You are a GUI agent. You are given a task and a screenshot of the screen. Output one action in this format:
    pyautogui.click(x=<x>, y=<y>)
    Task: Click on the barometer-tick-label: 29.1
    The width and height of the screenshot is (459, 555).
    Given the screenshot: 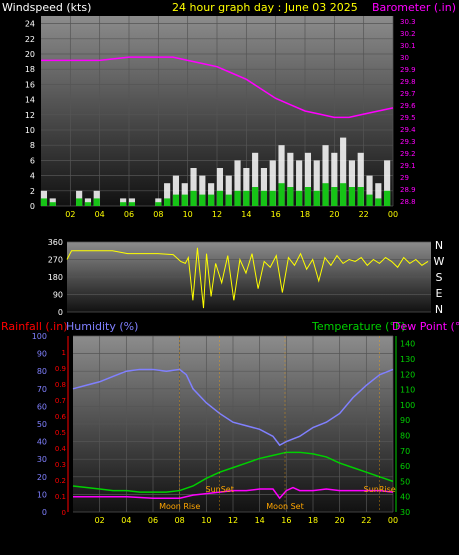 What is the action you would take?
    pyautogui.click(x=408, y=166)
    